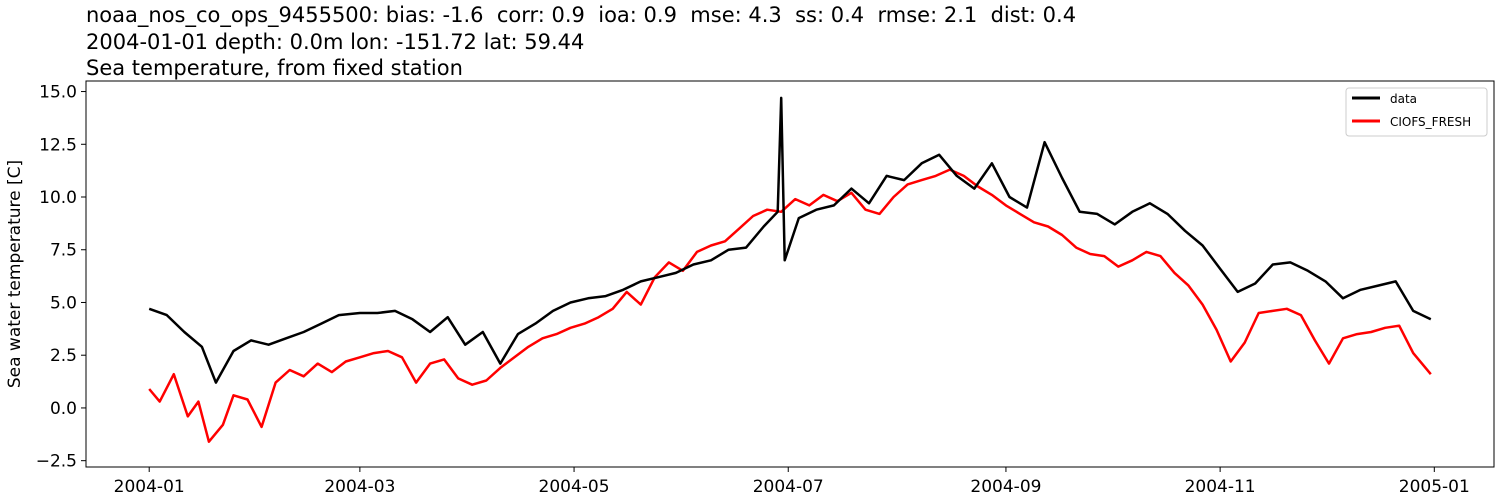 Image resolution: width=1500 pixels, height=500 pixels. Describe the element at coordinates (359, 487) in the screenshot. I see `x-tick-label: 2004-03` at that location.